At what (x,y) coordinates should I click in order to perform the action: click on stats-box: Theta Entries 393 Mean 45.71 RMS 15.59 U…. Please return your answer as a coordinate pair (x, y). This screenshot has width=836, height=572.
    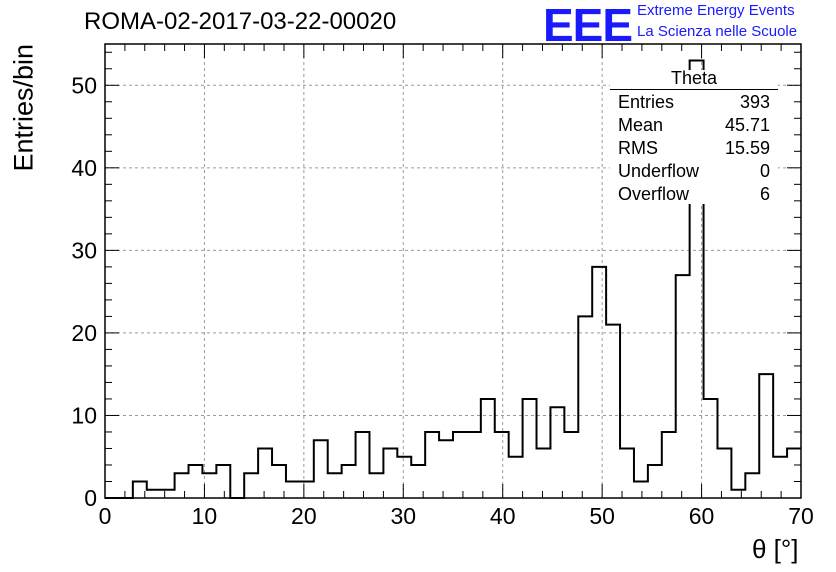
    Looking at the image, I should click on (694, 137).